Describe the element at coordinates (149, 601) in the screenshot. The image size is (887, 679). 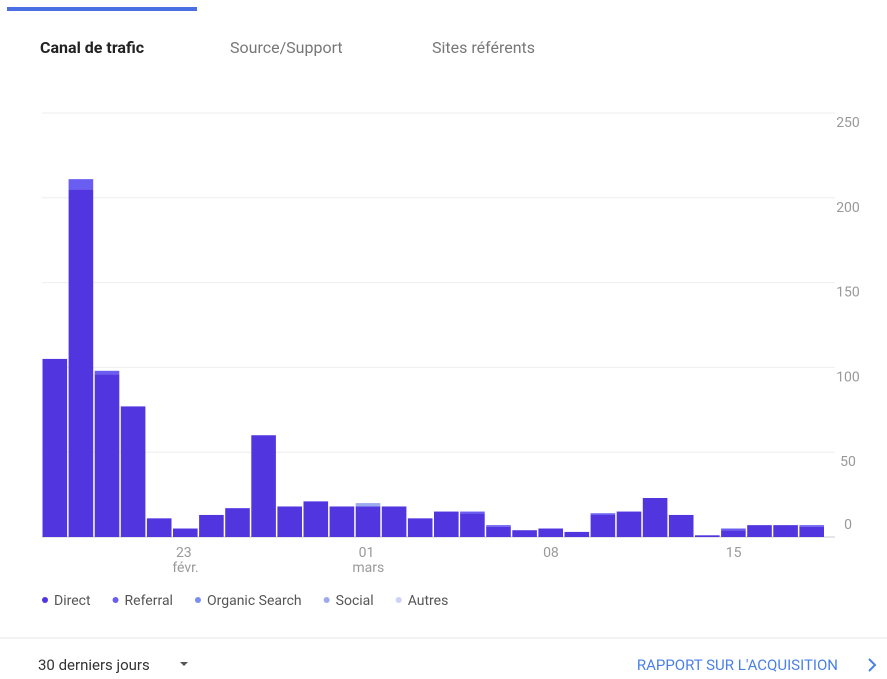
I see `legend-label: Referral` at that location.